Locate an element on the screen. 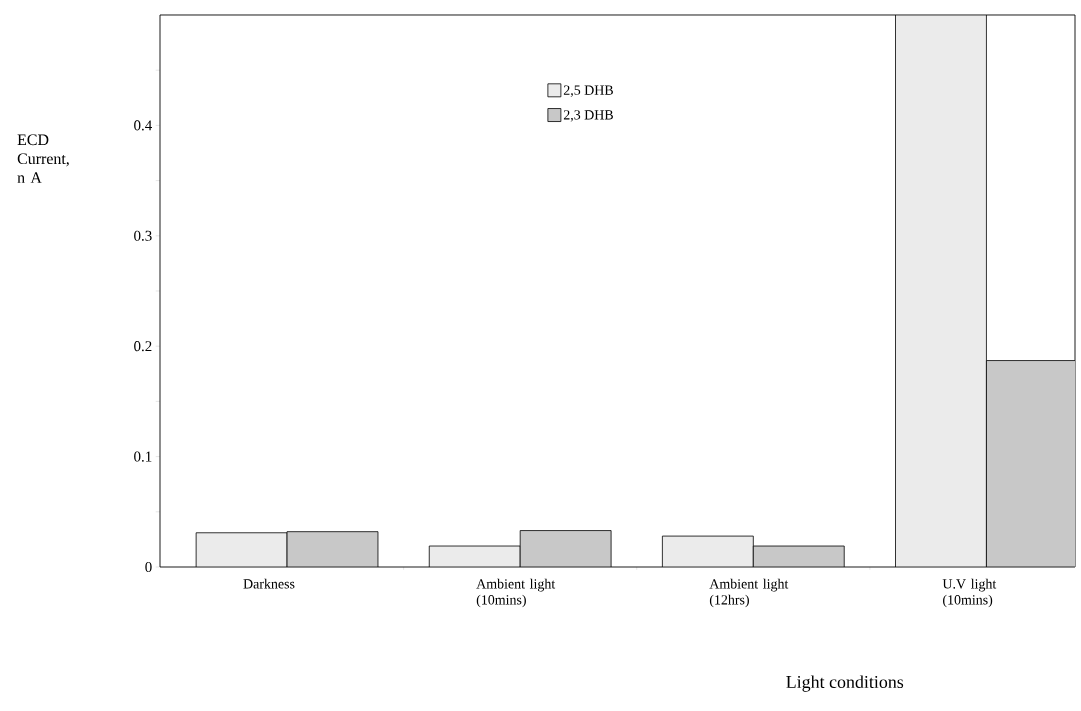 The image size is (1081, 711). legend-label: 2,5 DHB is located at coordinates (588, 91).